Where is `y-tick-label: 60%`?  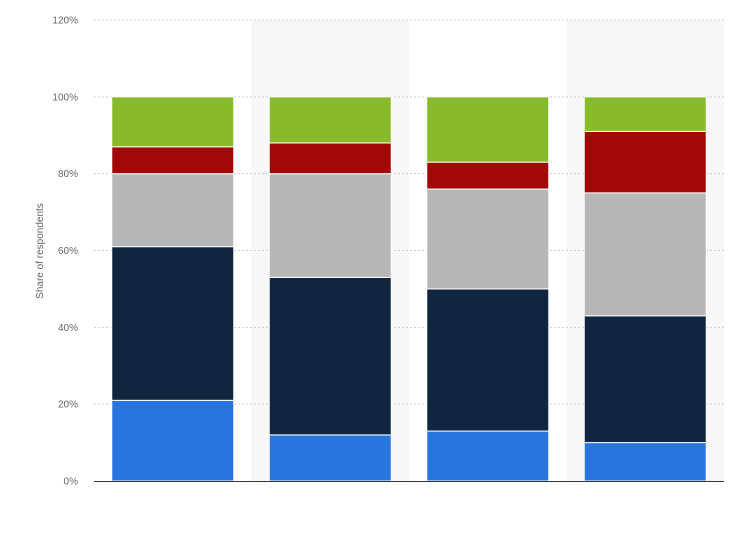 y-tick-label: 60% is located at coordinates (68, 251).